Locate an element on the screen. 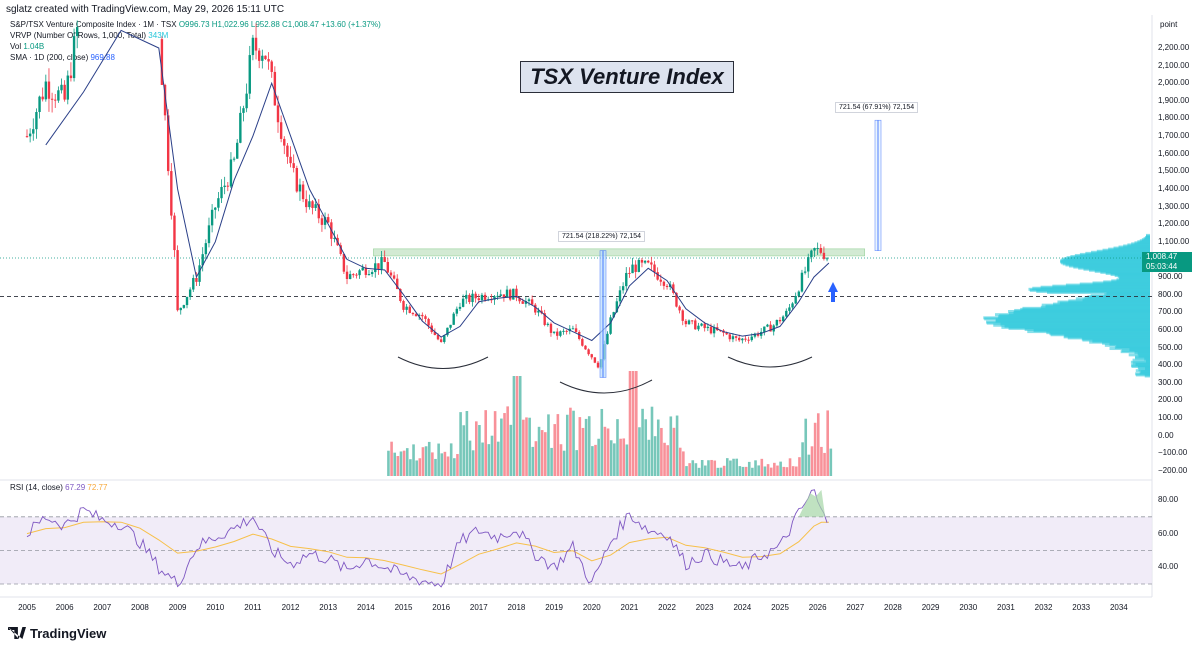 This screenshot has width=1200, height=650. vrvp-bar is located at coordinates (1148, 235).